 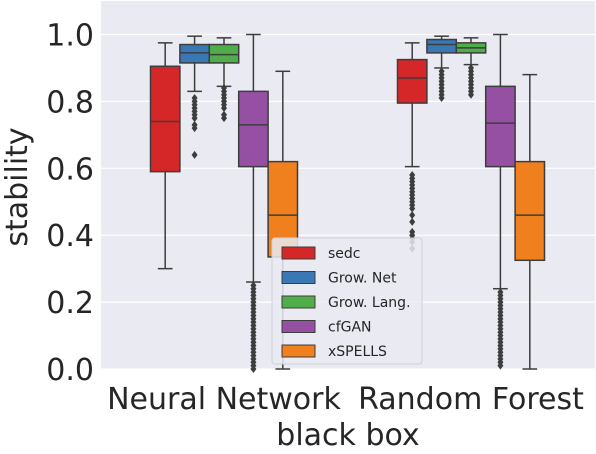 What do you see at coordinates (70, 236) in the screenshot?
I see `y-tick-label: 0.4` at bounding box center [70, 236].